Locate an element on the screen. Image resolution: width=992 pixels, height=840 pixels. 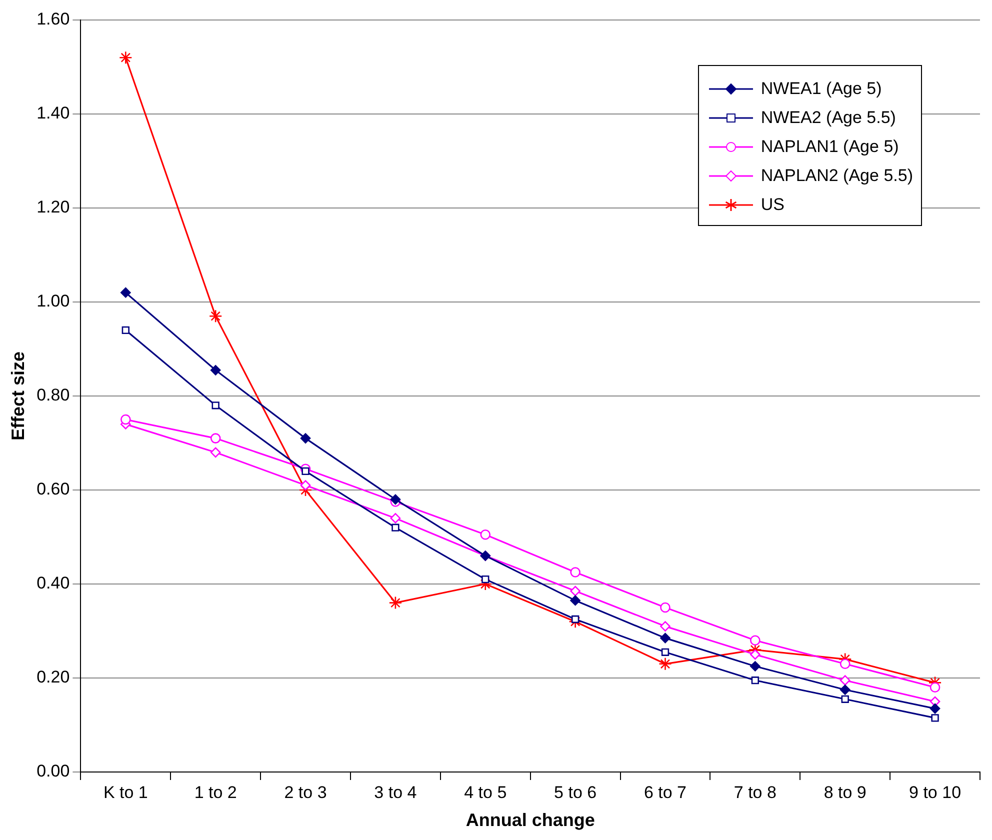
y-tick-label: 0.40 is located at coordinates (53, 583).